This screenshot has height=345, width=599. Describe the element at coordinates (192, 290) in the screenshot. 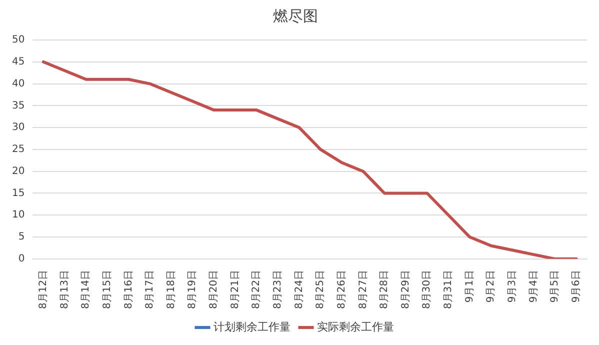

I see `x-tick-label: 8月19日` at that location.